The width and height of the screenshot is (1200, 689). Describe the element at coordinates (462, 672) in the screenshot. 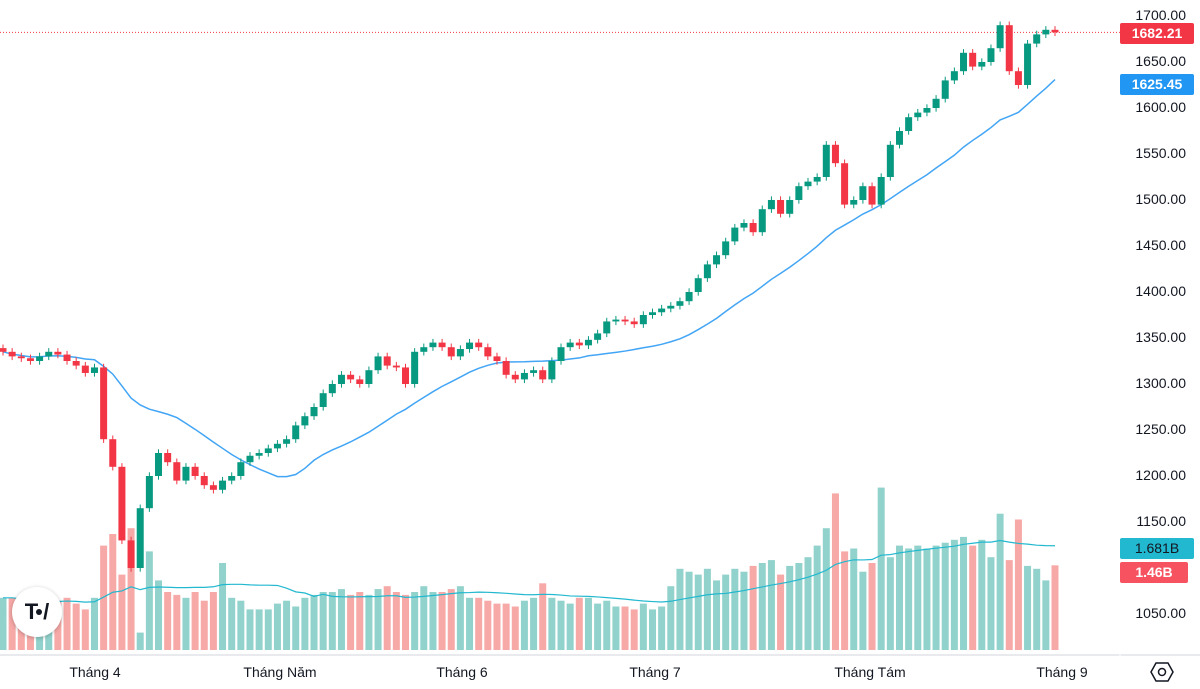

I see `x-tick-label: Tháng 6` at that location.